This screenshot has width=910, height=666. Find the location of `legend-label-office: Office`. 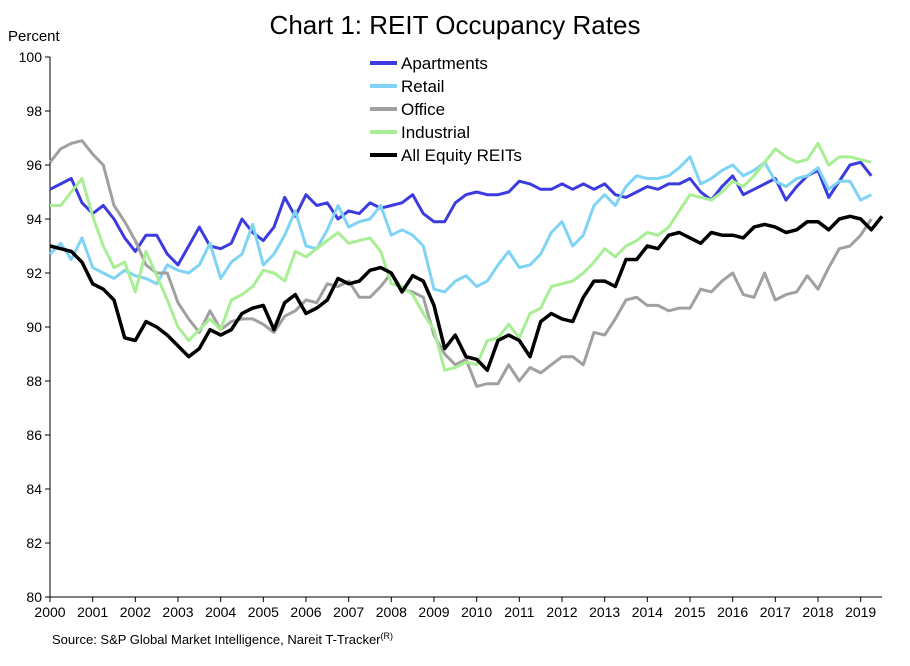

legend-label-office: Office is located at coordinates (423, 109).